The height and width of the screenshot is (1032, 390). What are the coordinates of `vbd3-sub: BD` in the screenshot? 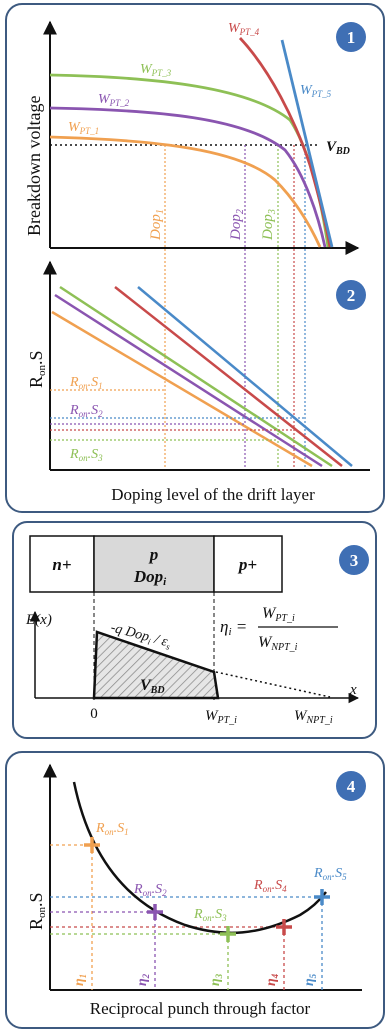 It's located at (157, 690).